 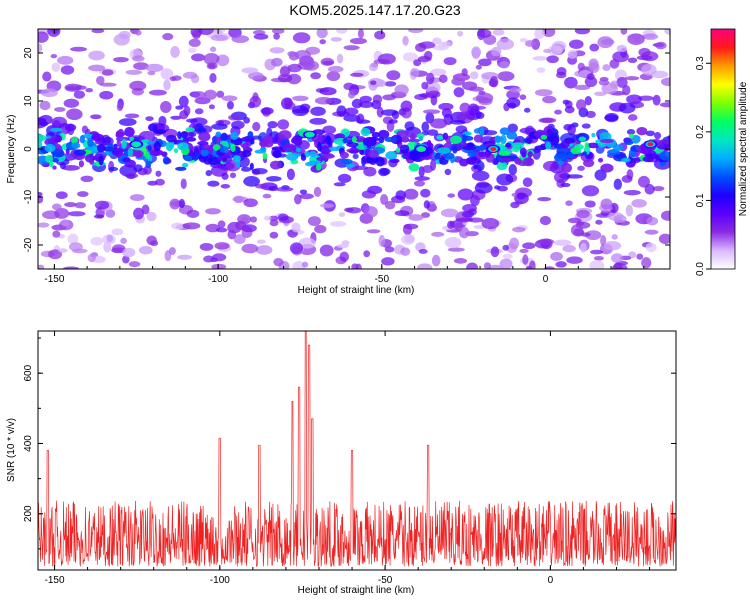 What do you see at coordinates (551, 580) in the screenshot?
I see `x-tick-label: 0` at bounding box center [551, 580].